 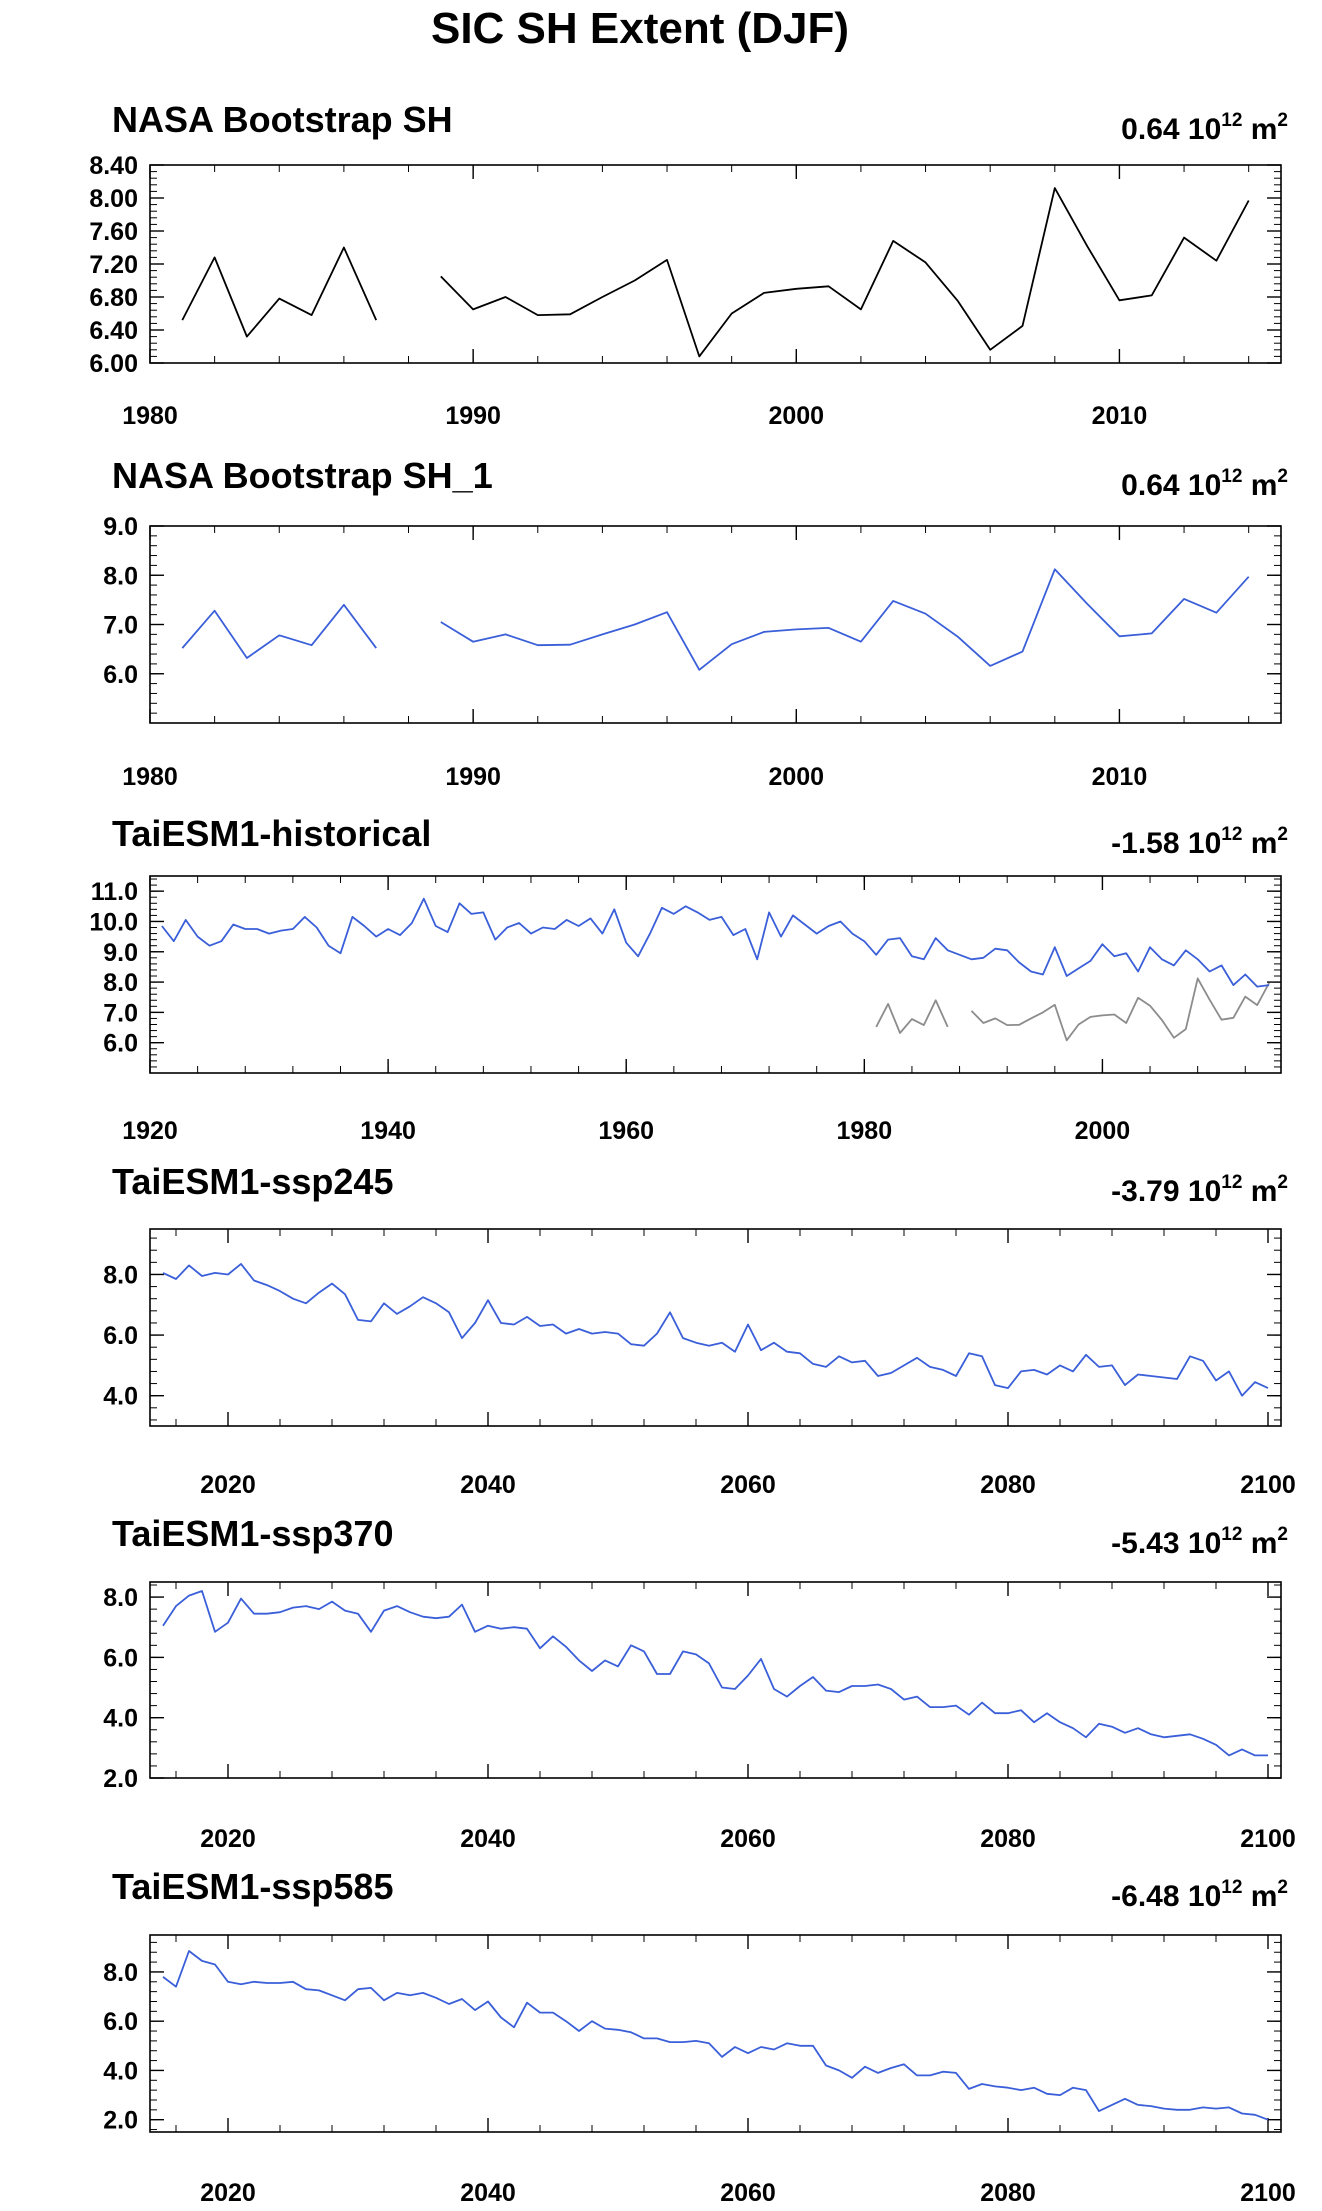 I want to click on panel-title: TaiESM1-ssp245, so click(x=252, y=1181).